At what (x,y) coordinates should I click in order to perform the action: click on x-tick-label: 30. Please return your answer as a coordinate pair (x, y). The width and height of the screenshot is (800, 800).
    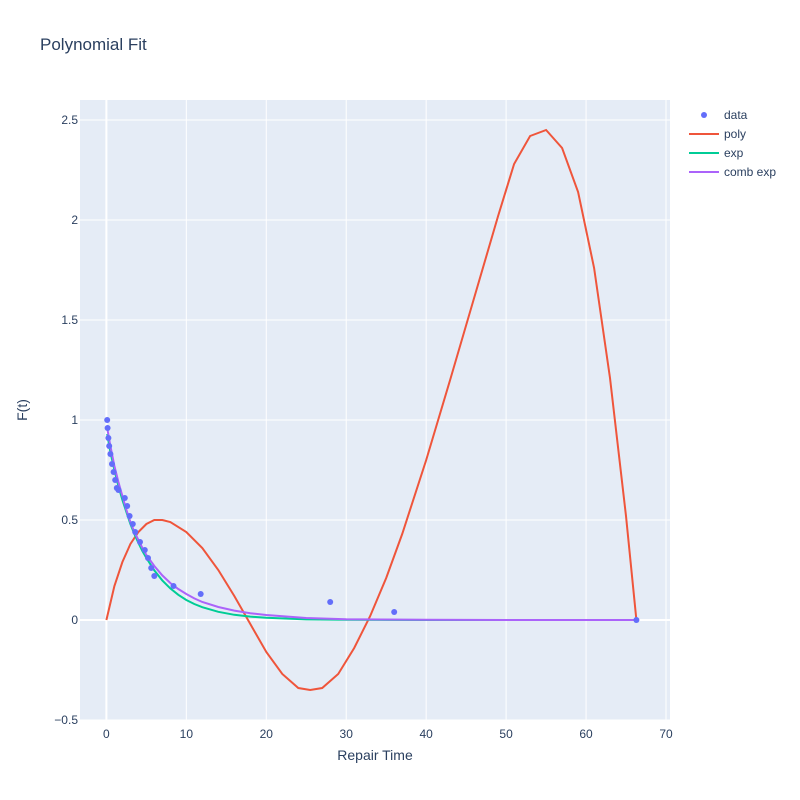
    Looking at the image, I should click on (347, 734).